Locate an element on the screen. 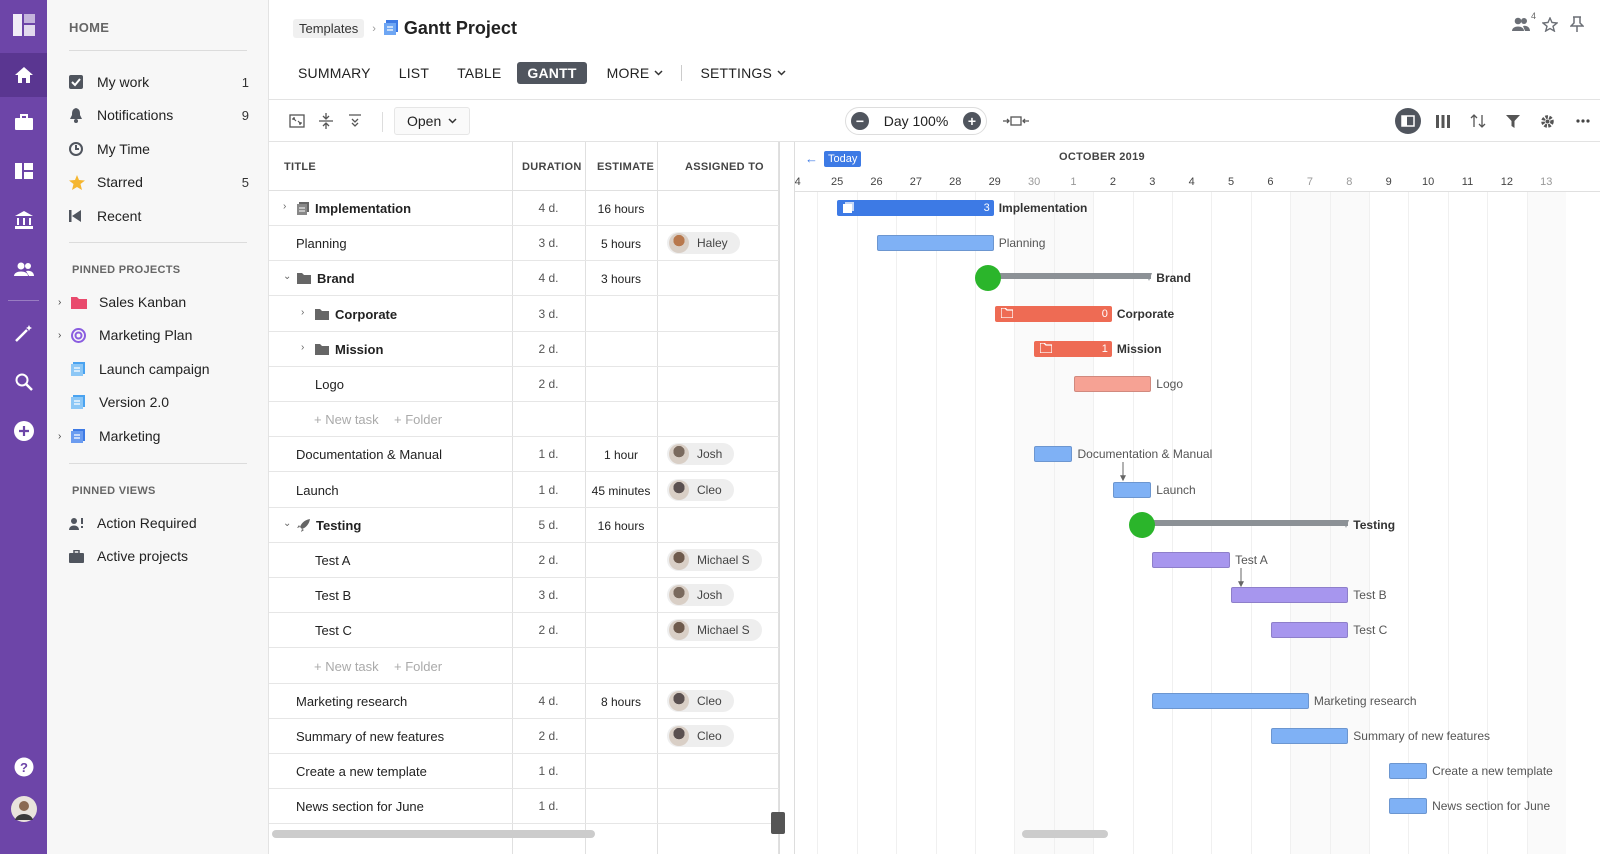  home-icon is located at coordinates (23, 75).